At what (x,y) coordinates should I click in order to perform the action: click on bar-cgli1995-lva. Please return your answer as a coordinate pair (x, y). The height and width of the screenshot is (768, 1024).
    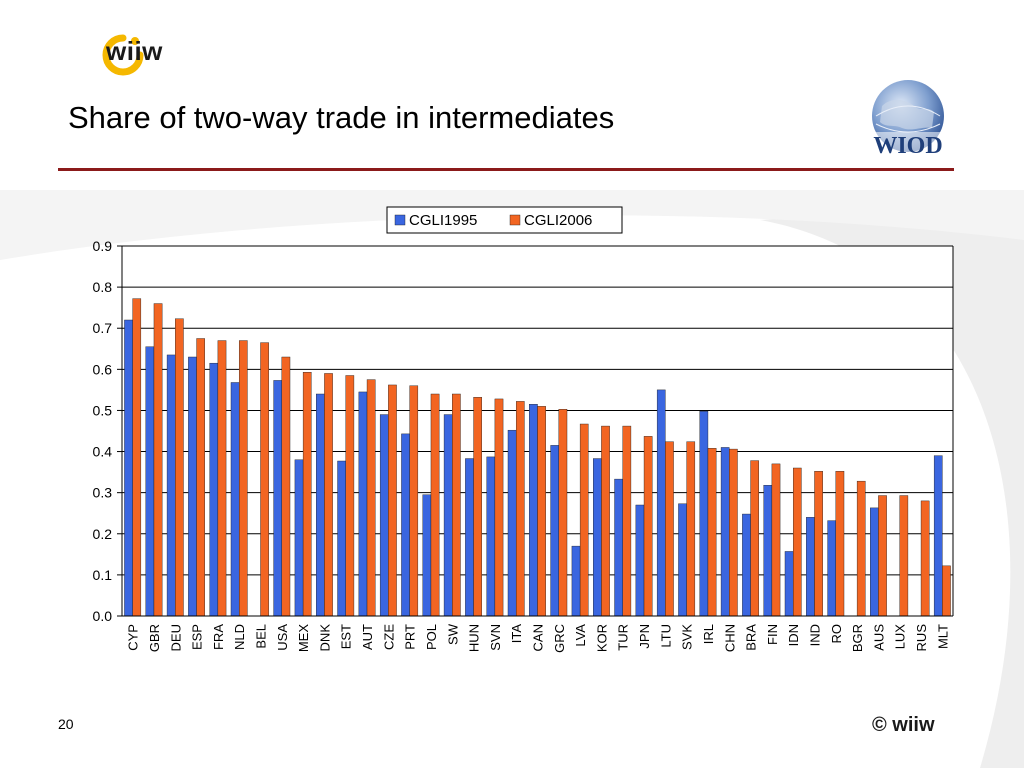
    Looking at the image, I should click on (576, 581).